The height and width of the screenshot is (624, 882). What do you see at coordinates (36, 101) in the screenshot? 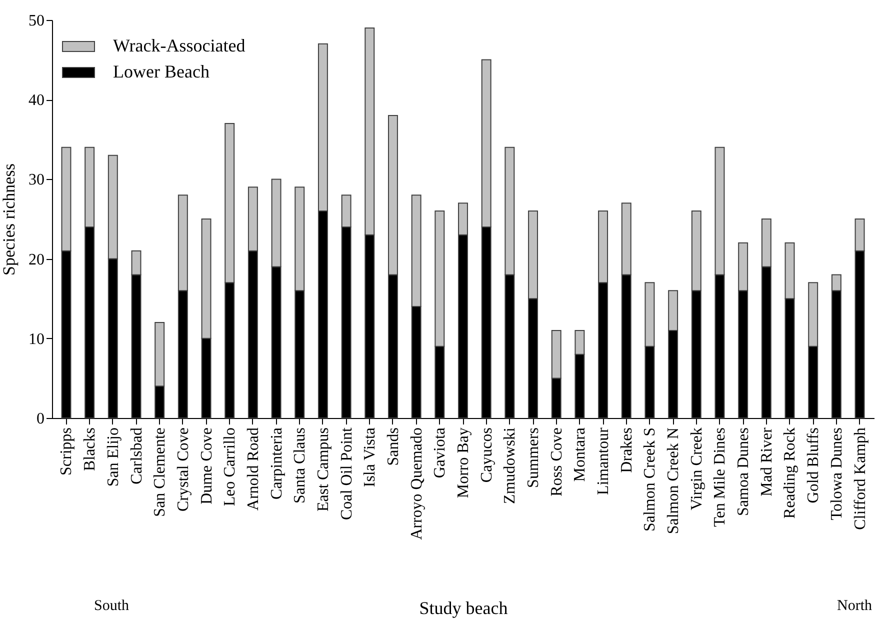
I see `y-tick-label: 40` at bounding box center [36, 101].